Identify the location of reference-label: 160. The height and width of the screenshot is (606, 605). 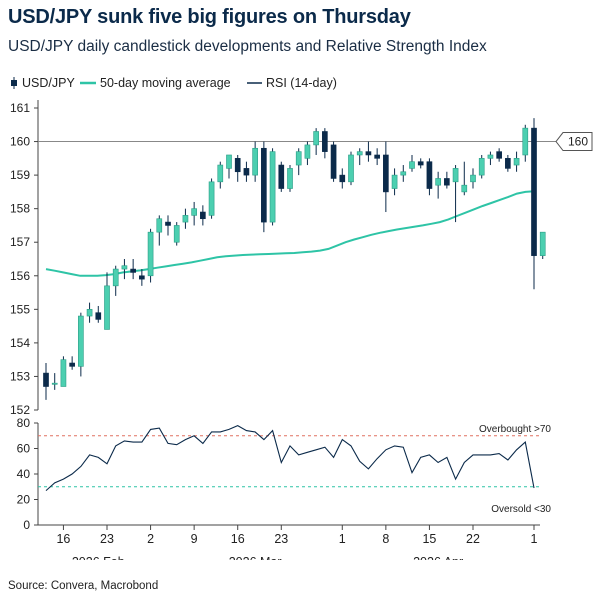
(578, 142).